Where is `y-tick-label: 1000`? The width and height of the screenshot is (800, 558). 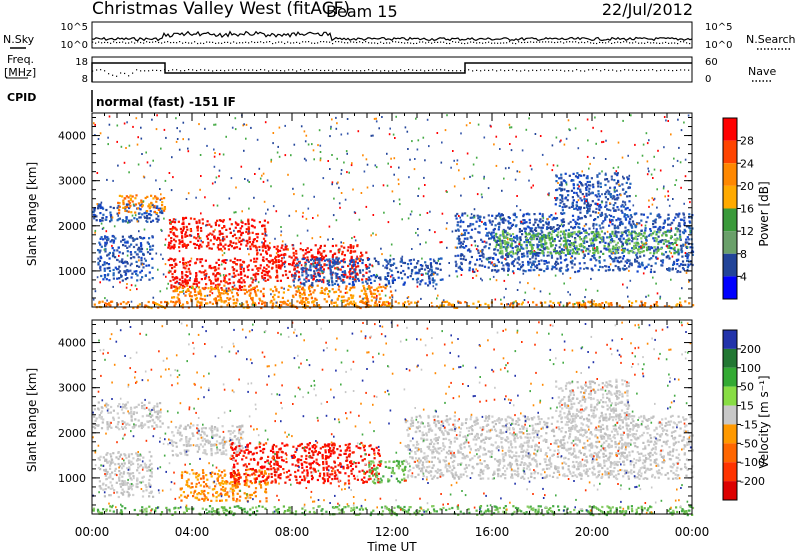
y-tick-label: 1000 is located at coordinates (72, 271).